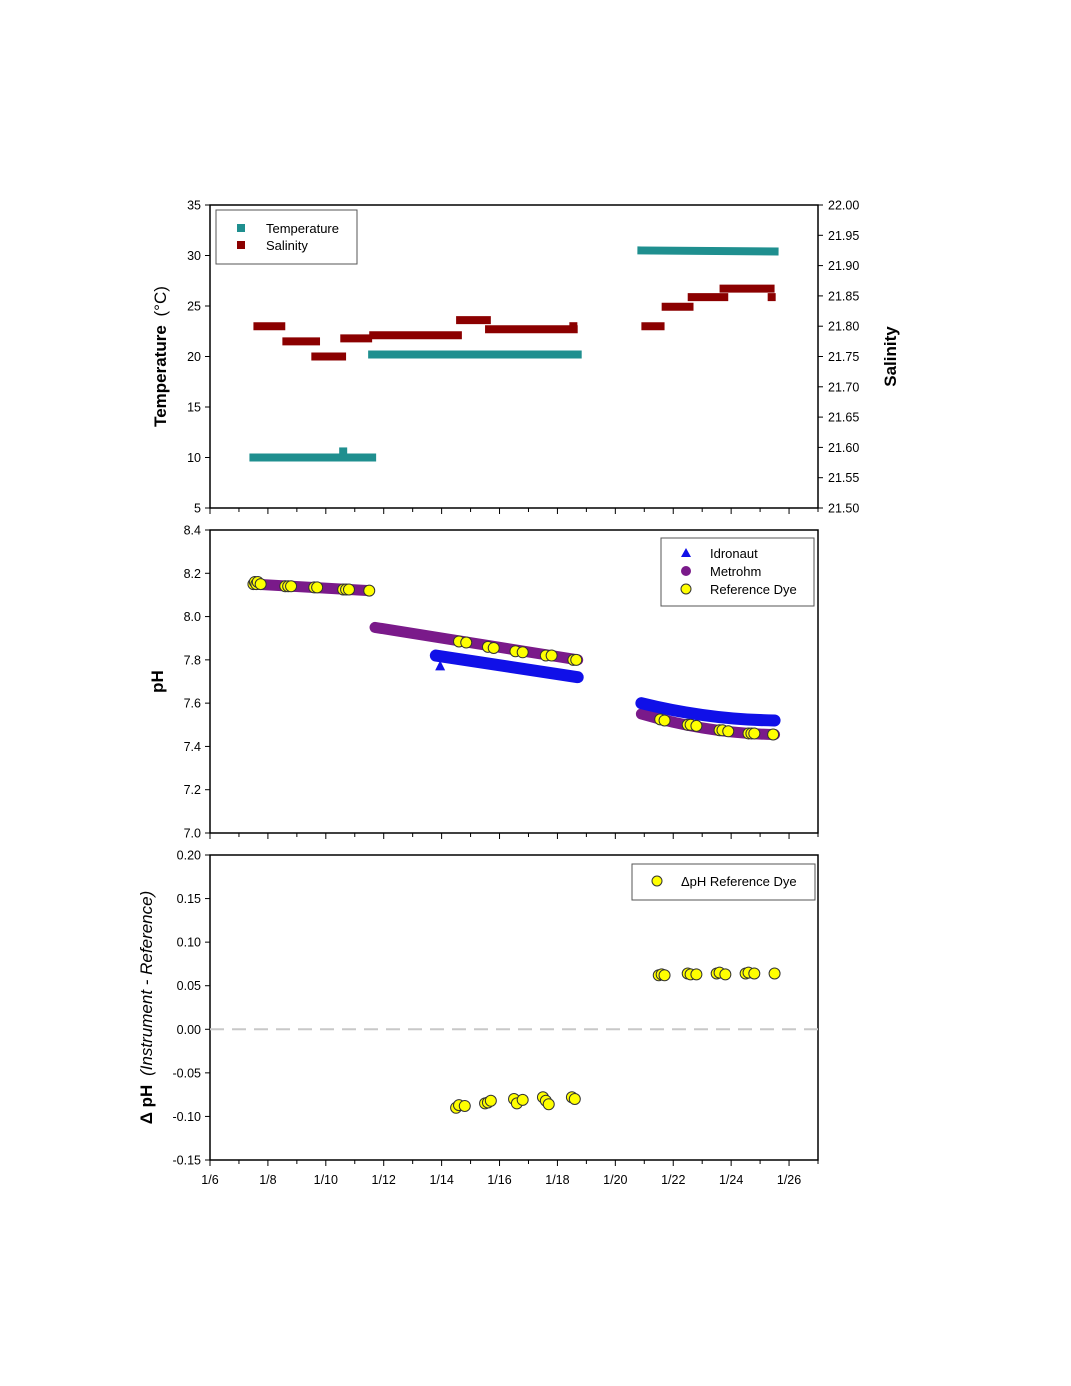  Describe the element at coordinates (843, 448) in the screenshot. I see `y2-tick-label: 21.60` at that location.